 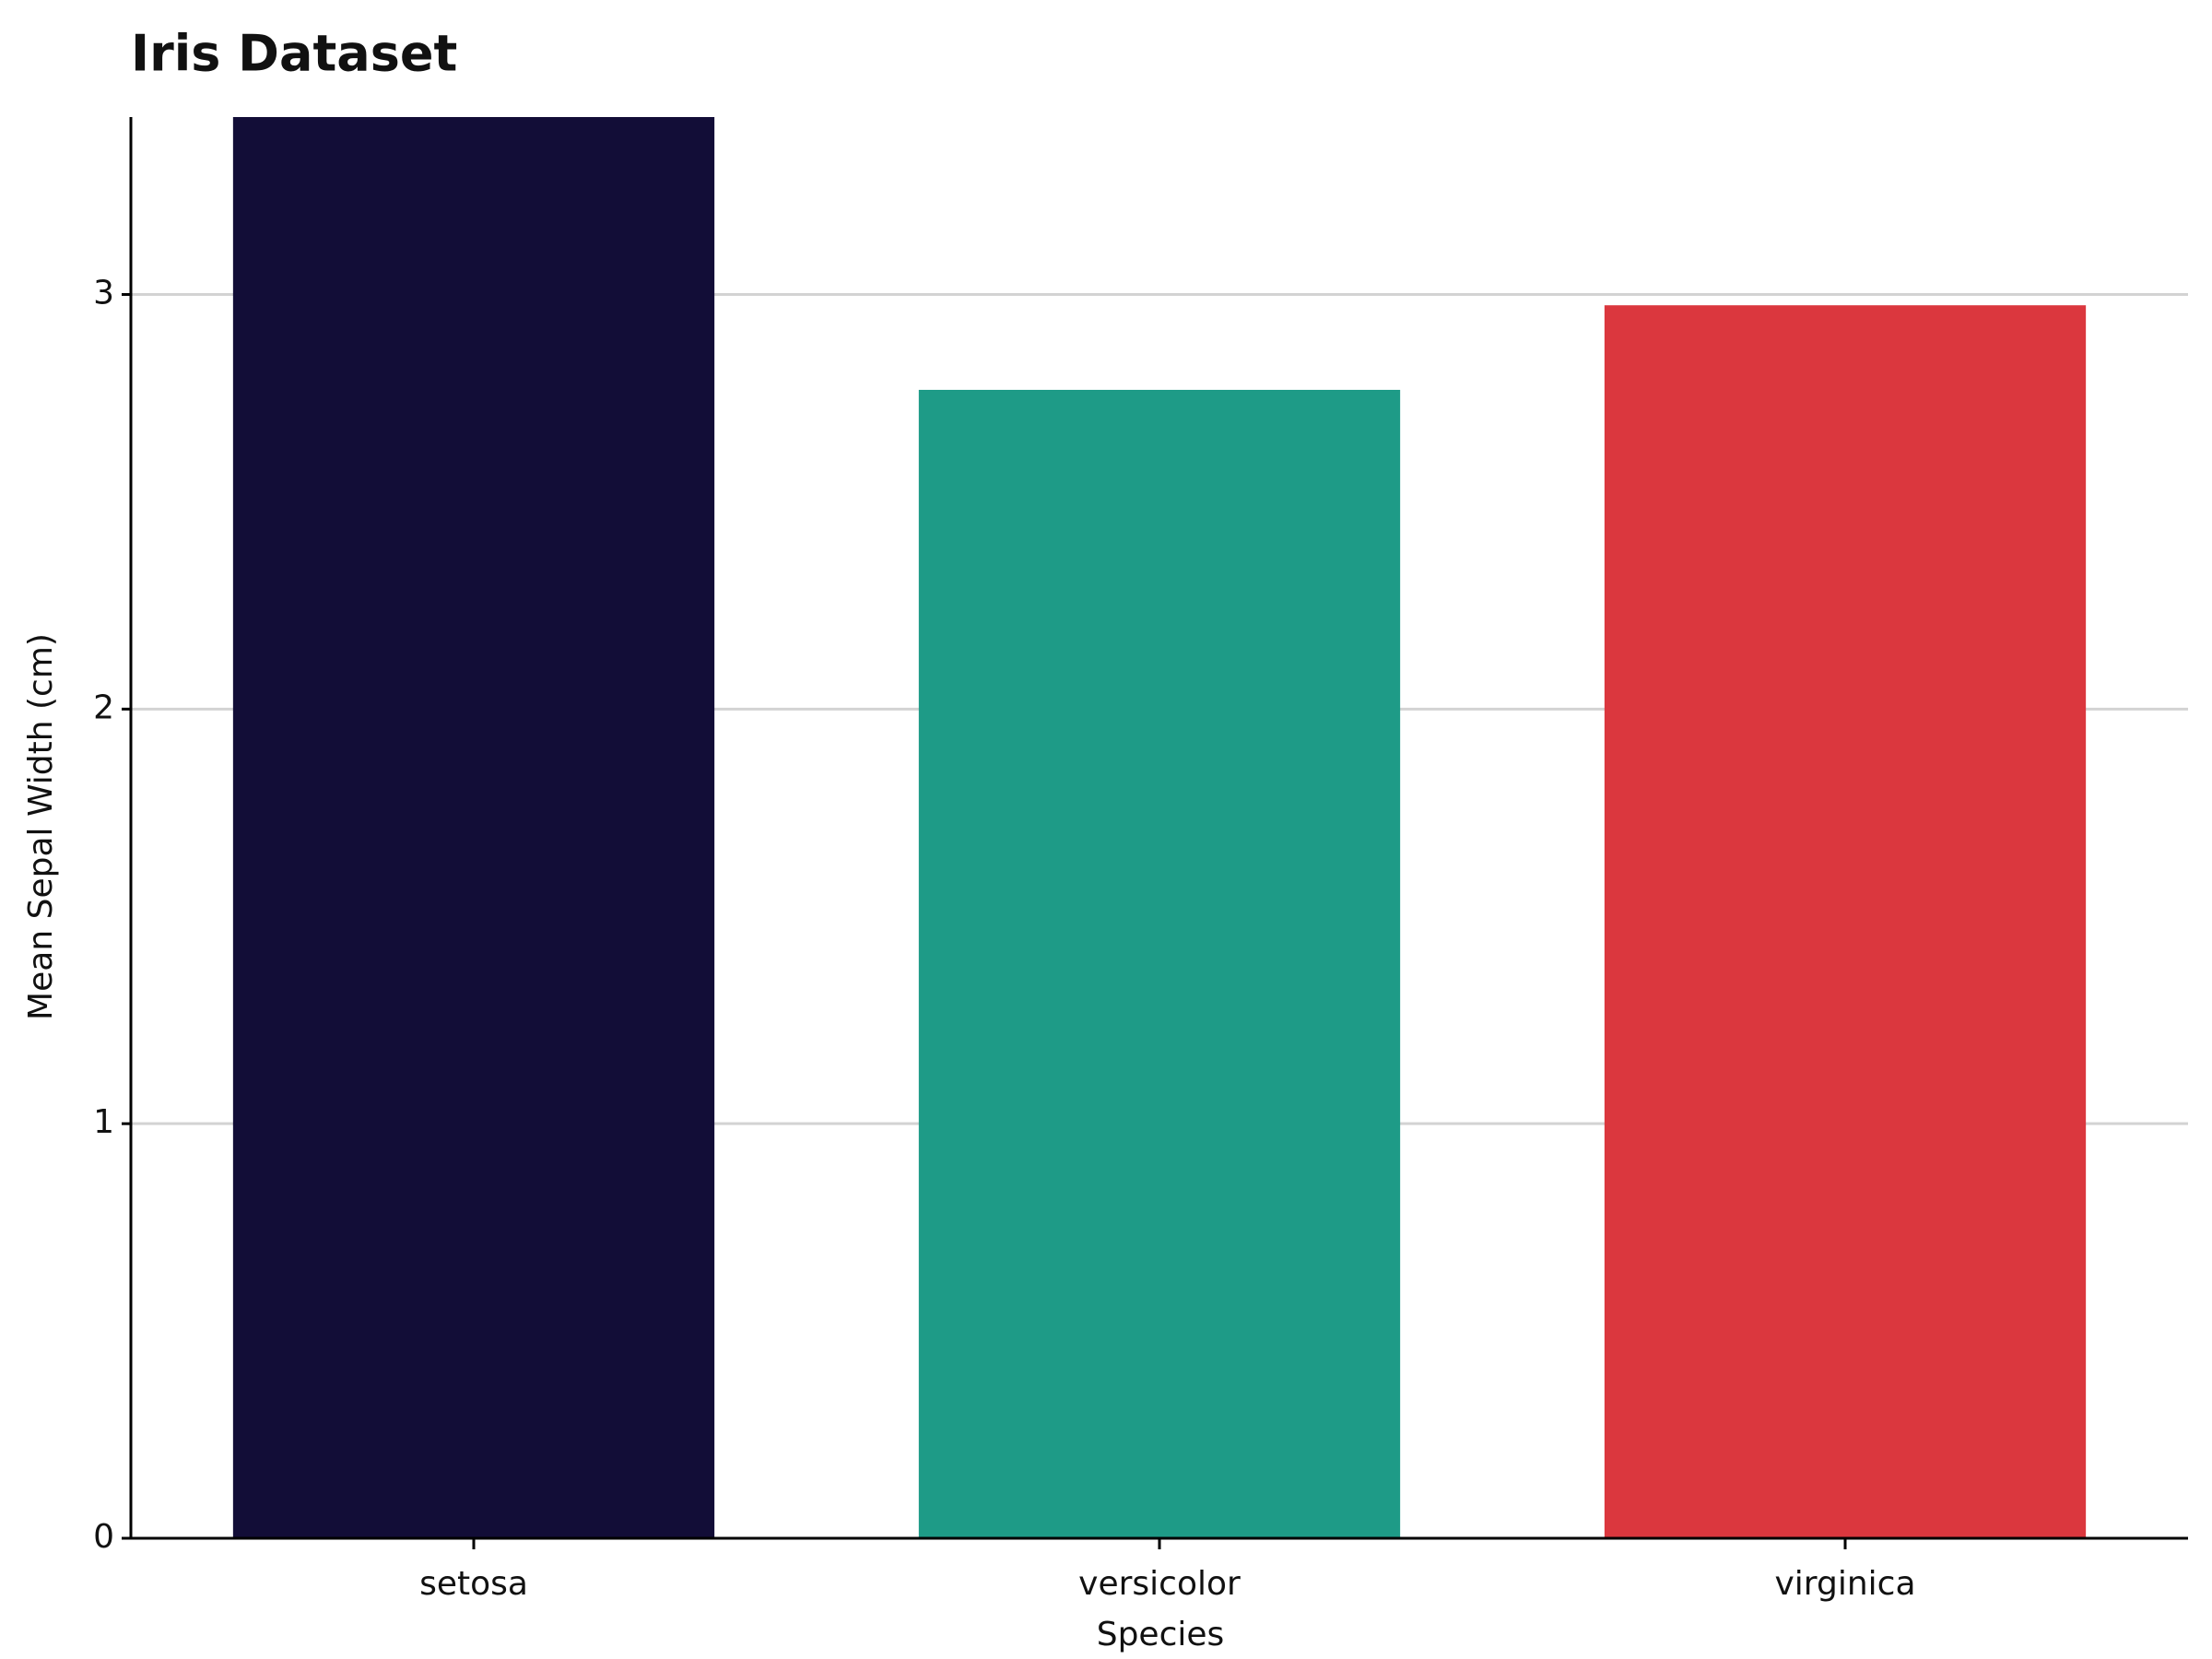 I want to click on x-axis-title: Species, so click(x=1161, y=1634).